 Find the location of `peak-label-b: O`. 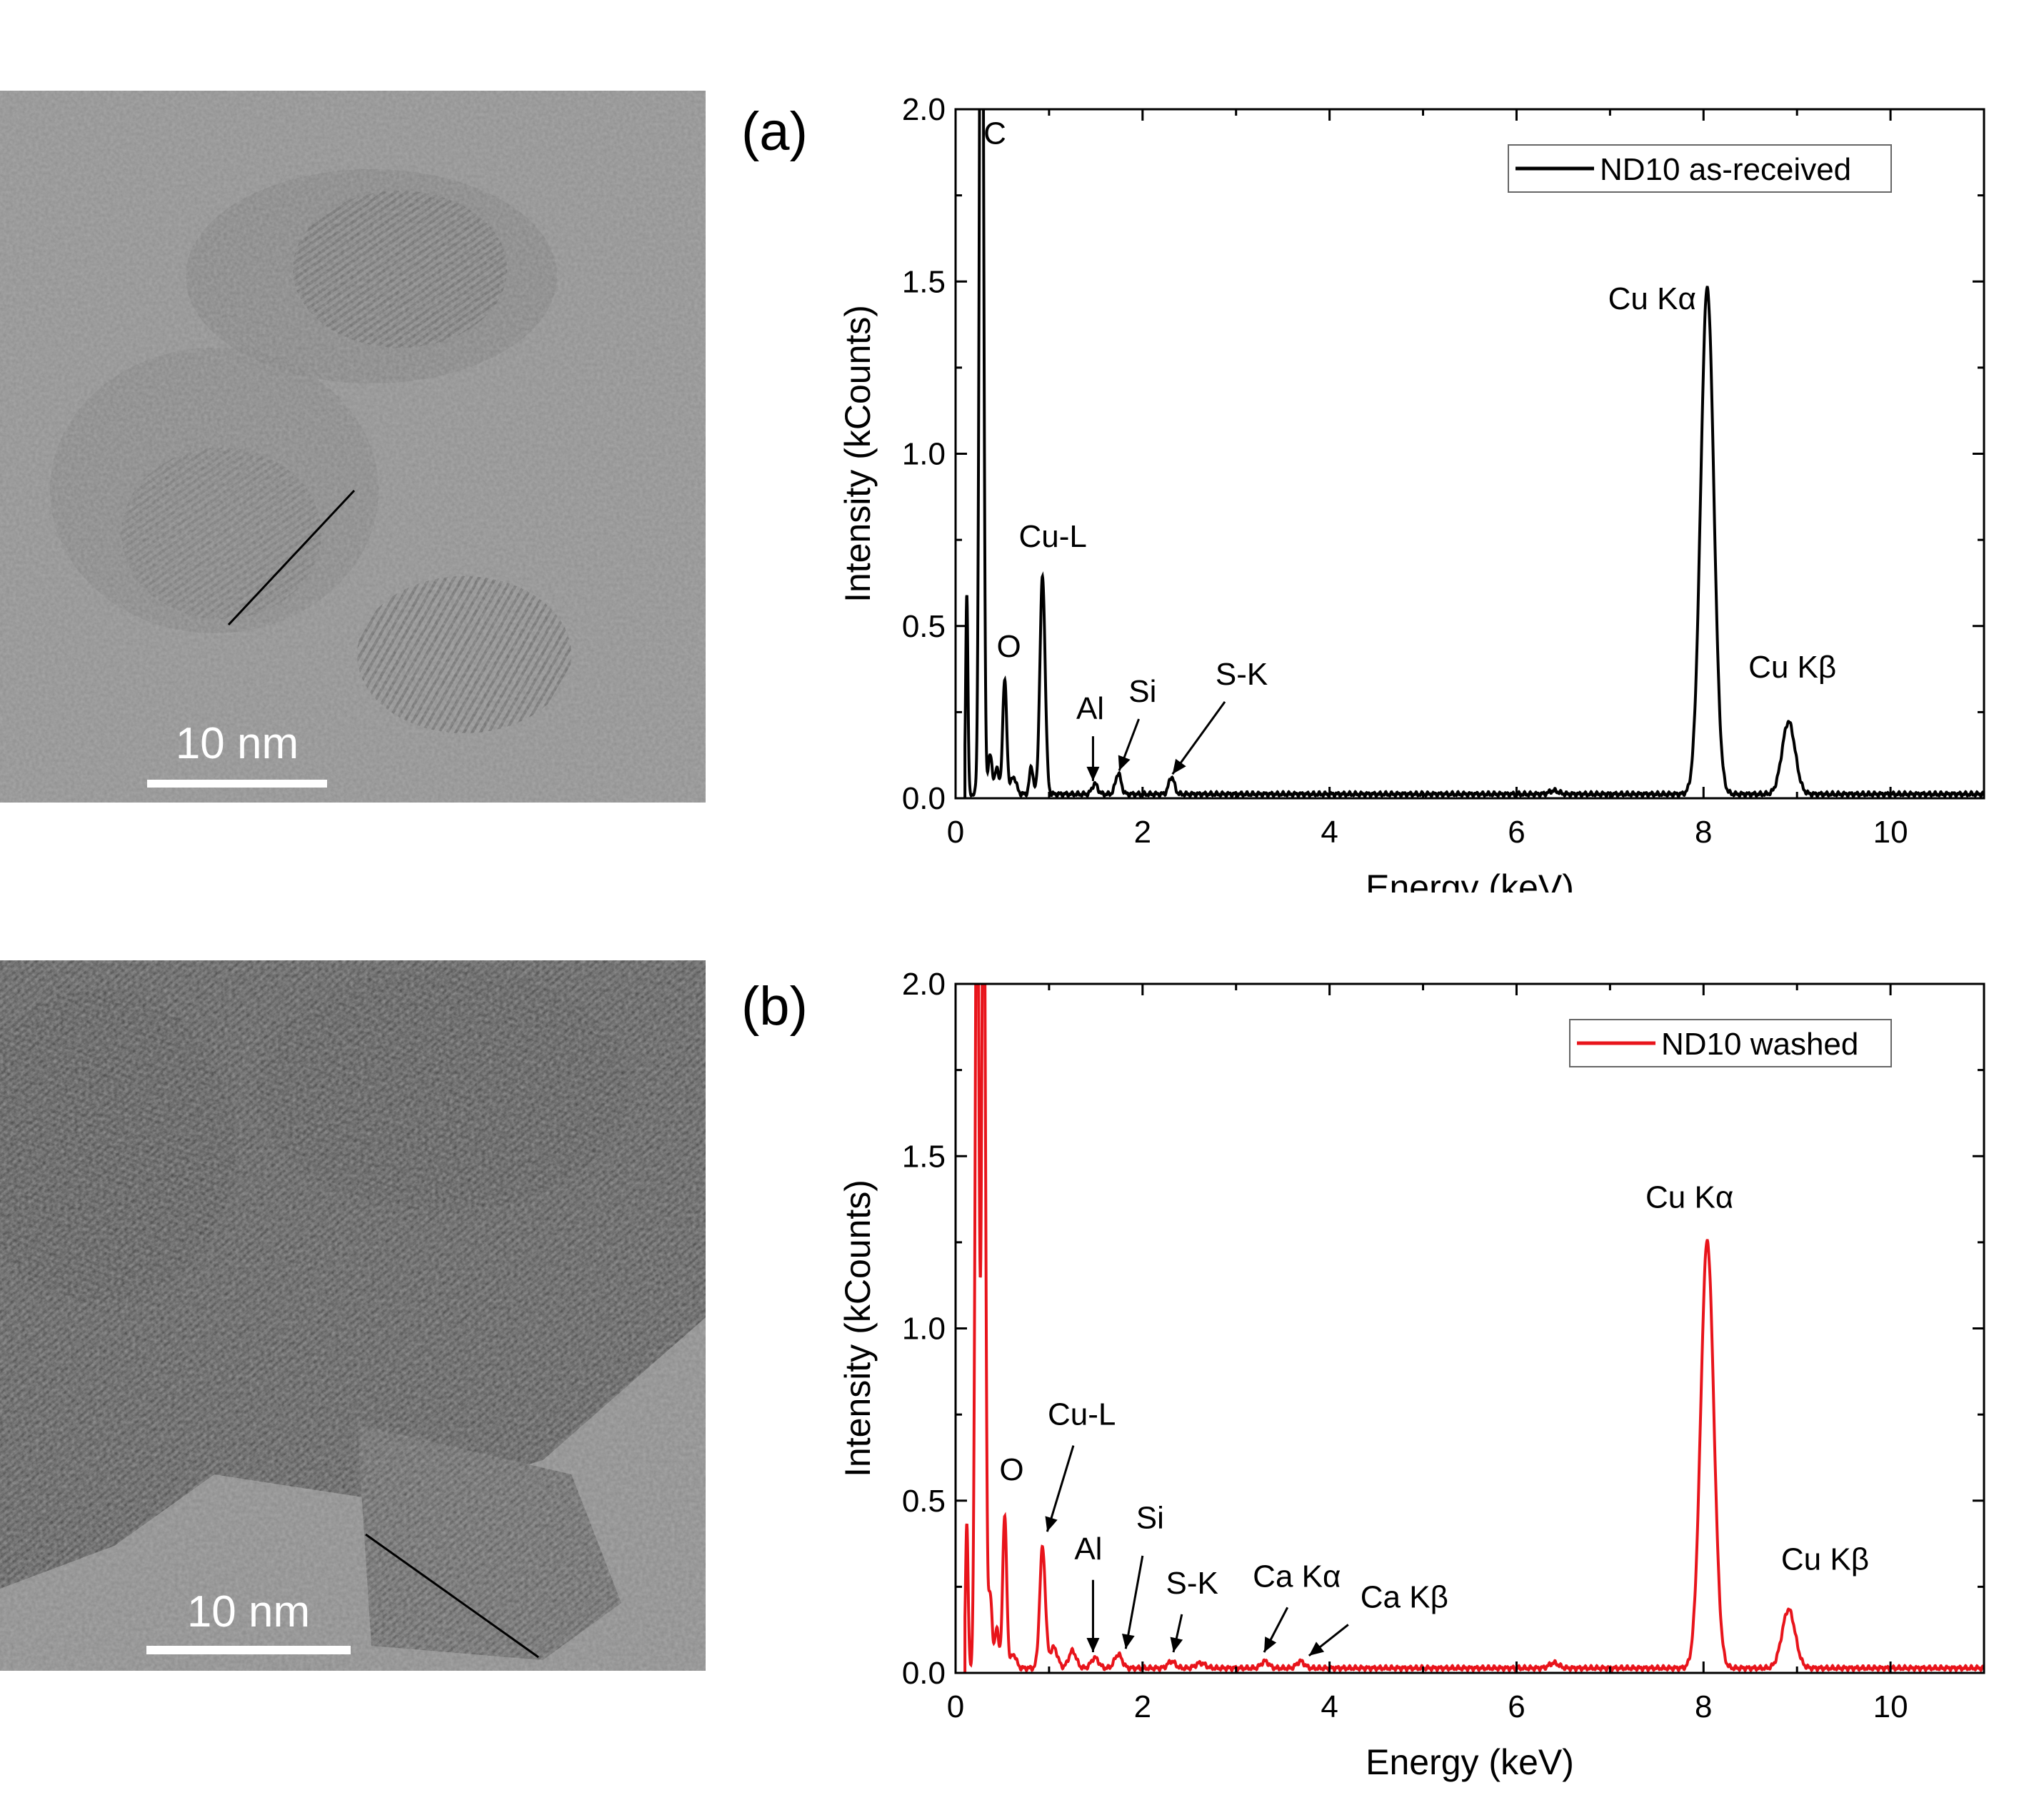

peak-label-b: O is located at coordinates (1011, 1469).